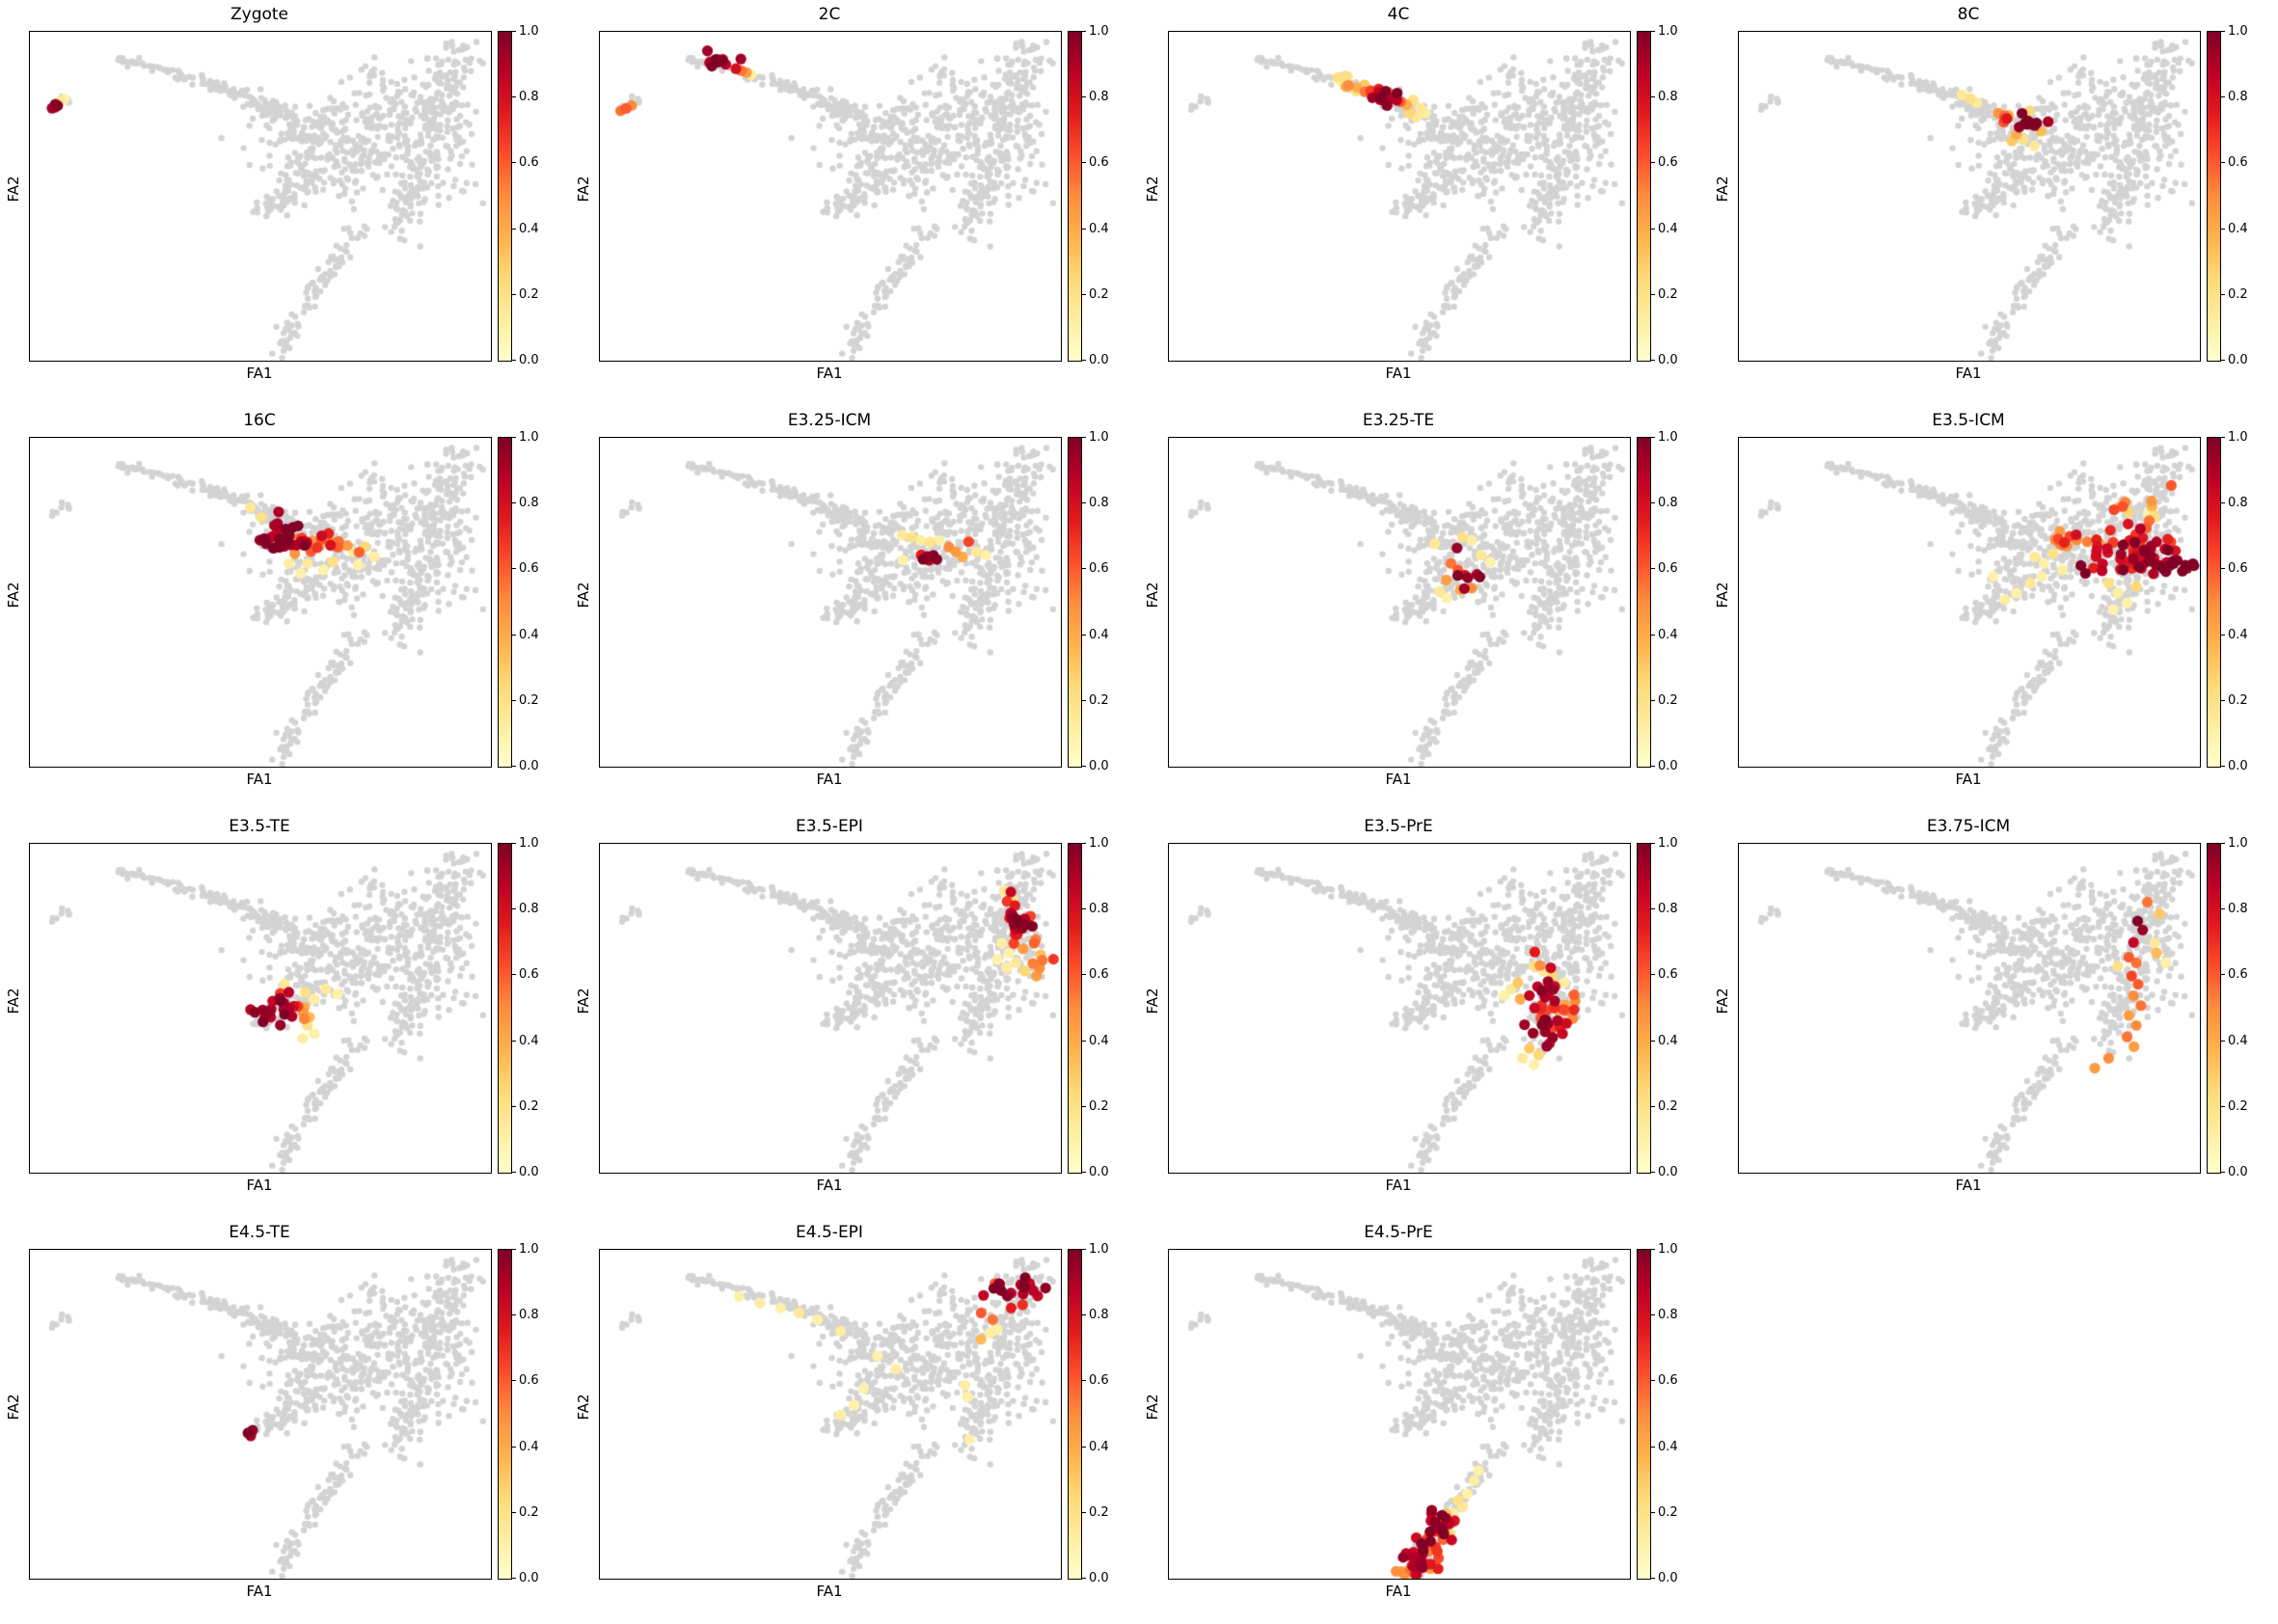 Image resolution: width=2278 pixels, height=1624 pixels. What do you see at coordinates (1424, 1421) in the screenshot?
I see `panel-e4-5-pre: E4.5-PrE FA1 FA2 1.0 0.8 0.6 0.4 0.2 0.0` at bounding box center [1424, 1421].